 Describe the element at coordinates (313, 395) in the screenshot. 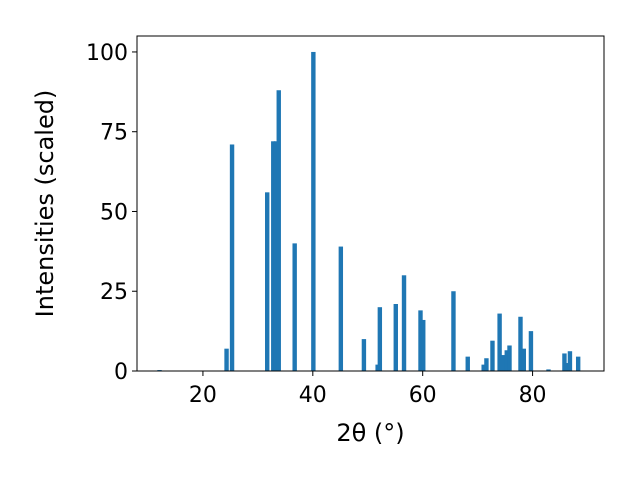

I see `x-tick-label: 40` at that location.